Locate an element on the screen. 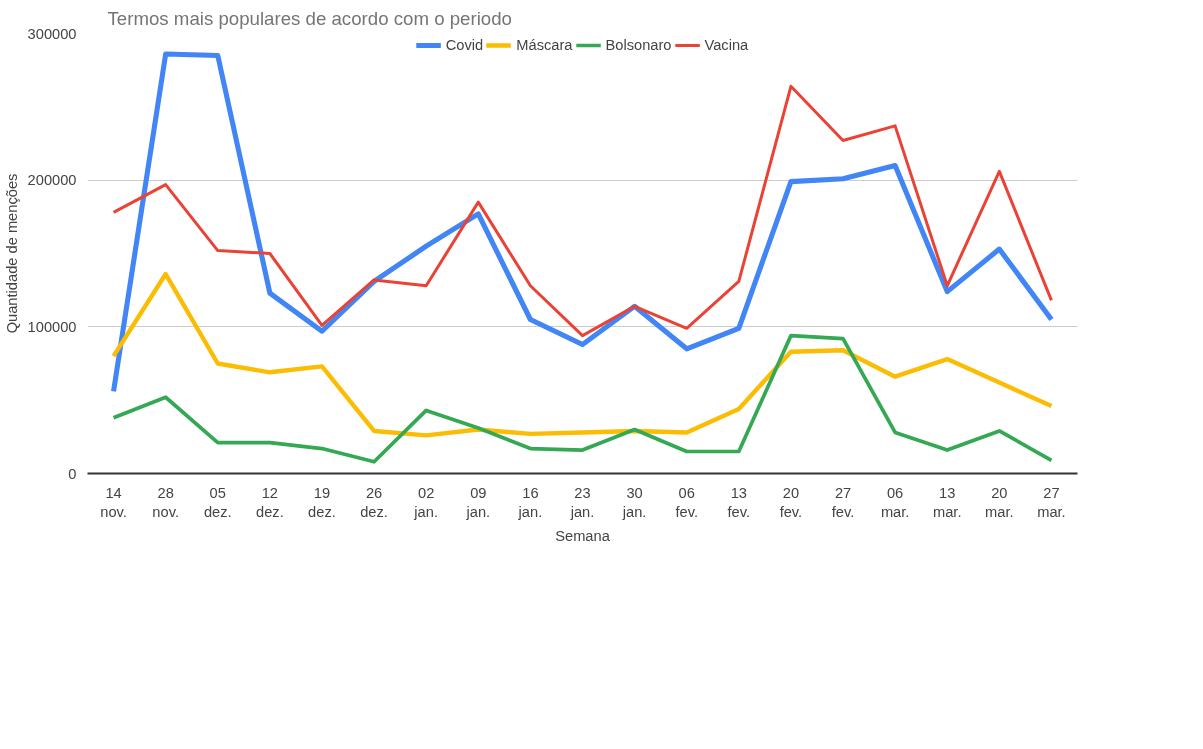 This screenshot has height=749, width=1203. y-tick-label: 300000 is located at coordinates (52, 33).